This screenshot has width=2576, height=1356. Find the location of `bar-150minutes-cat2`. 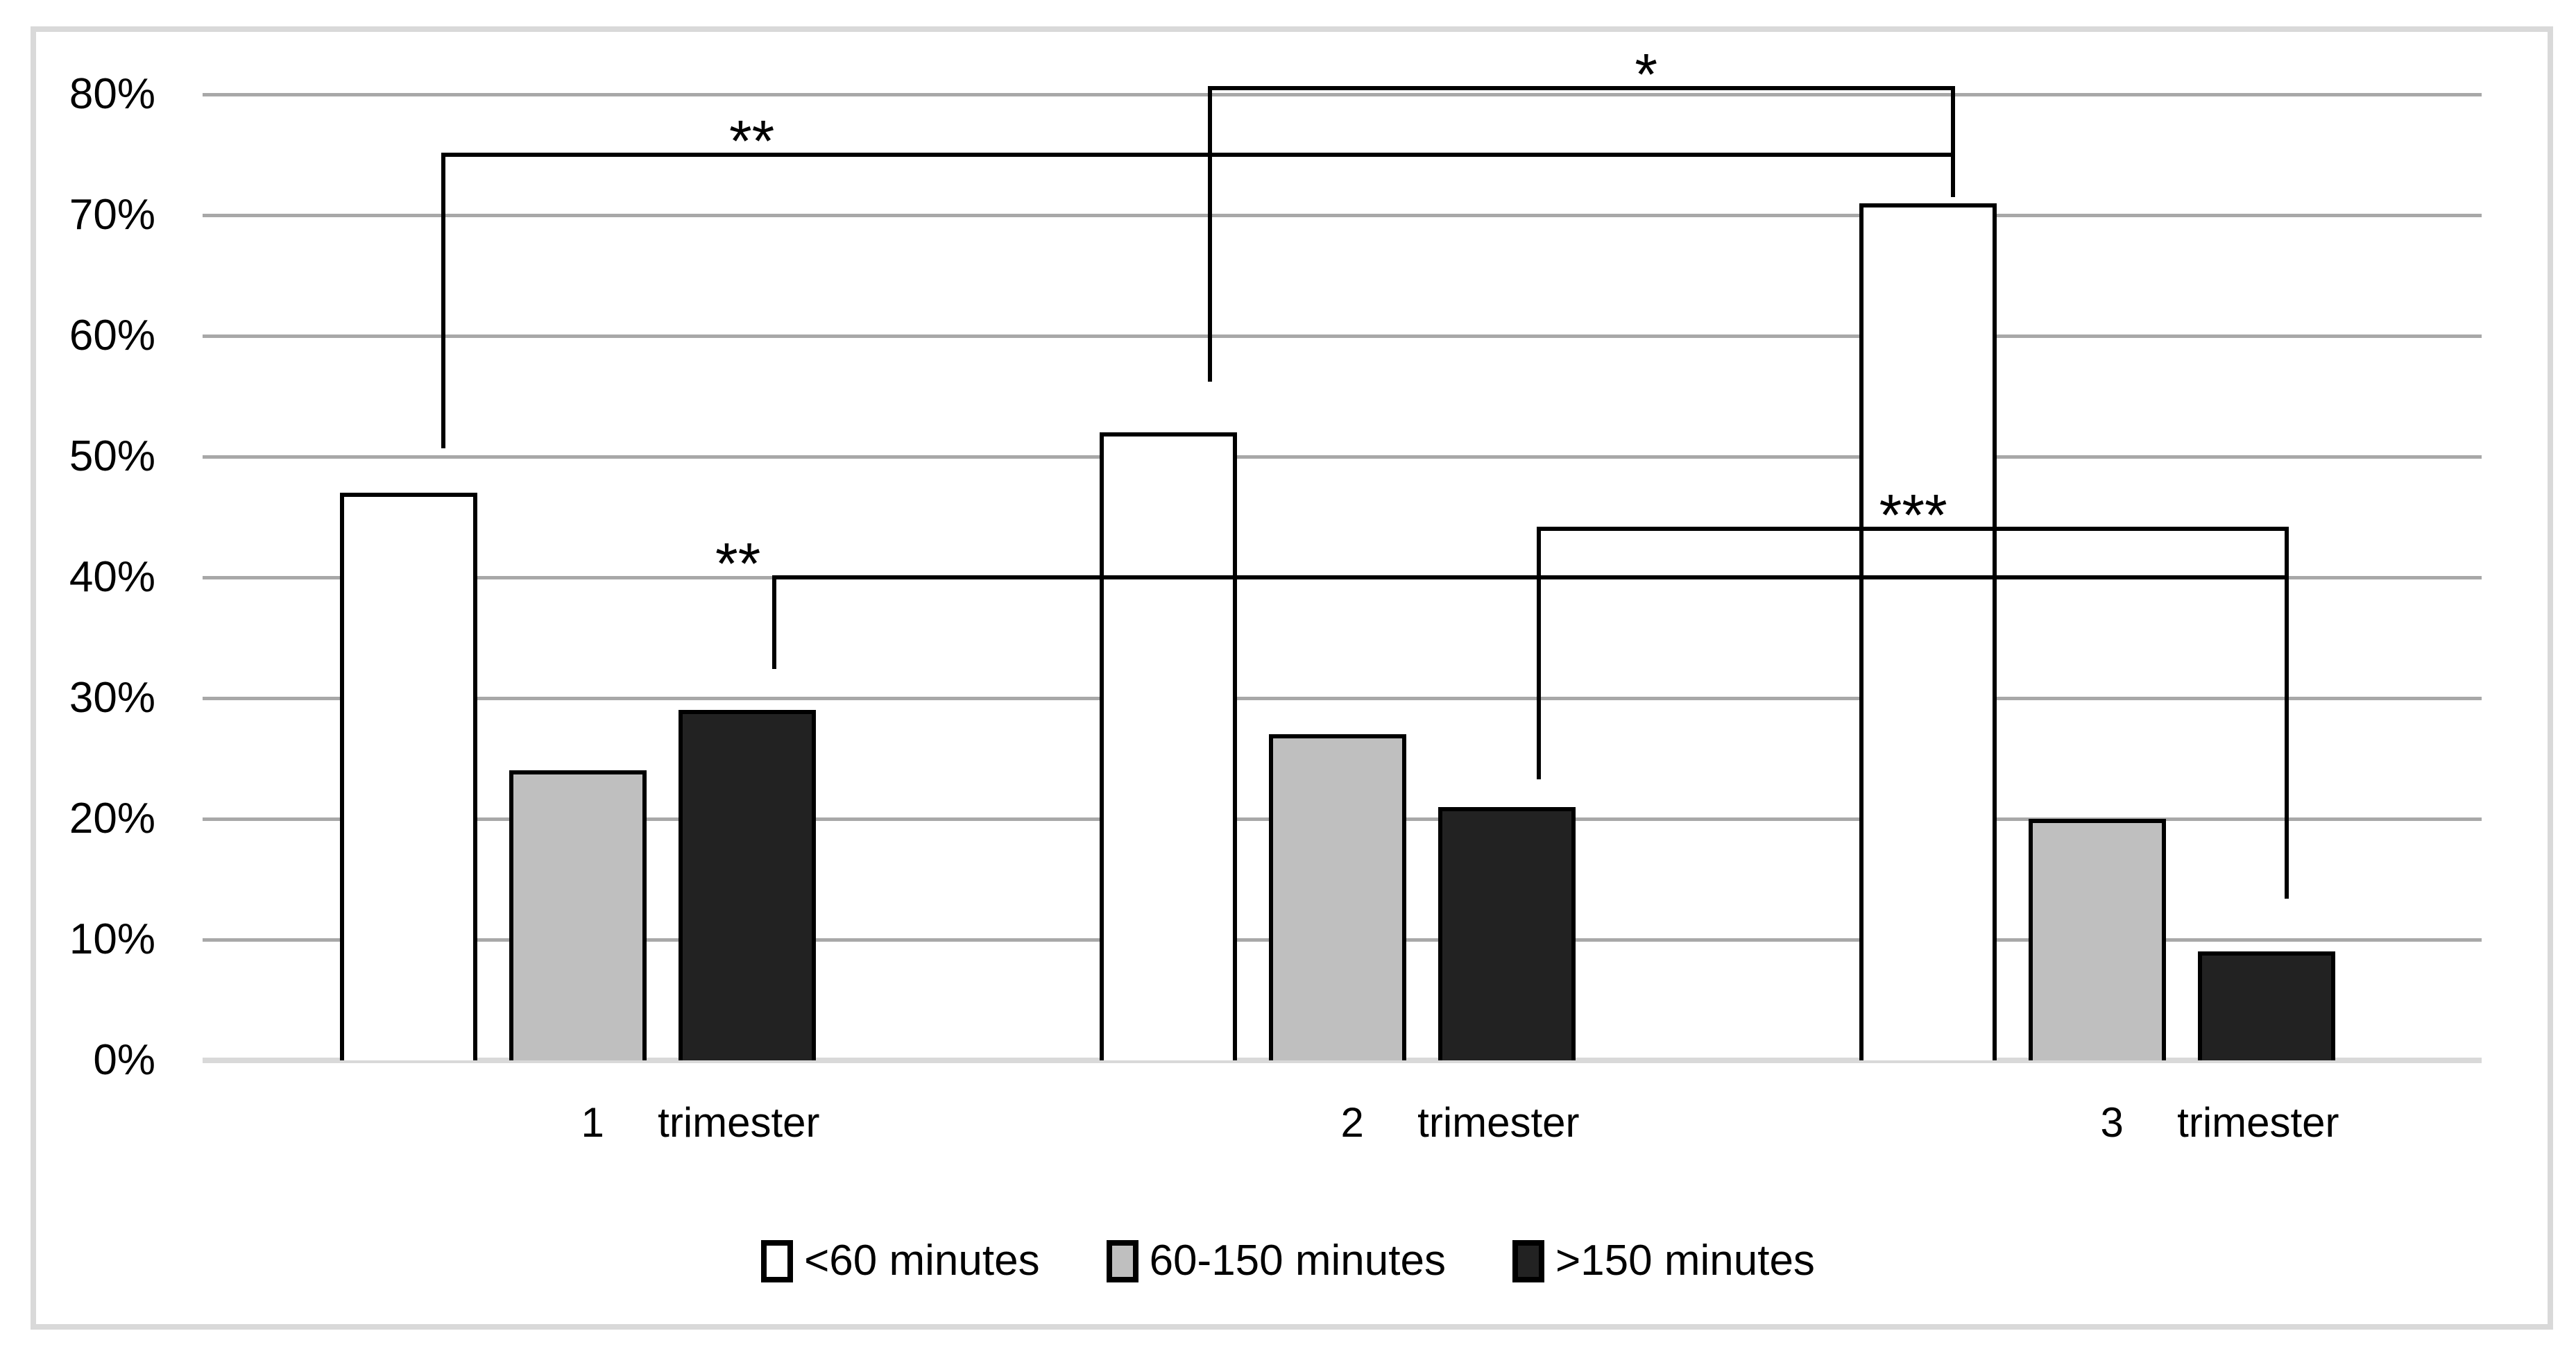

bar-150minutes-cat2 is located at coordinates (1507, 933).